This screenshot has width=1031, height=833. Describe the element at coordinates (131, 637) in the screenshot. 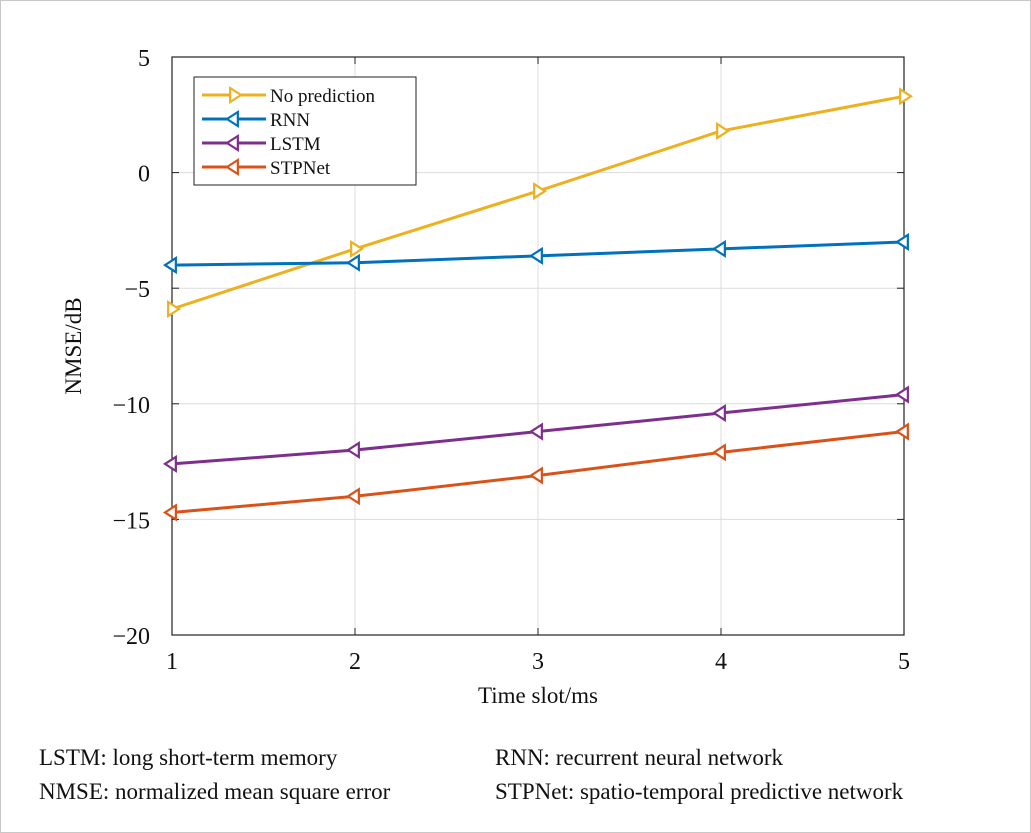

I see `y-tick-label: −20` at that location.